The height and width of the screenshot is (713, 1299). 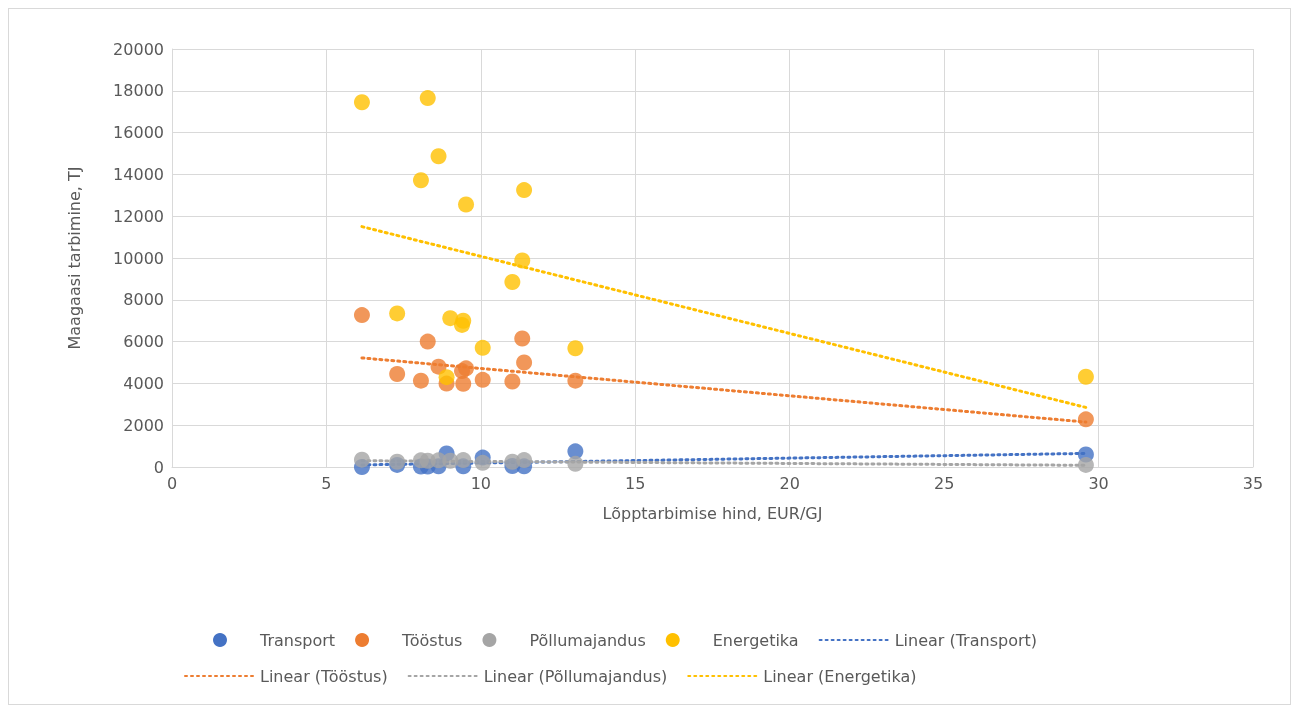 I want to click on legend-label: Linear (Tööstus), so click(x=324, y=676).